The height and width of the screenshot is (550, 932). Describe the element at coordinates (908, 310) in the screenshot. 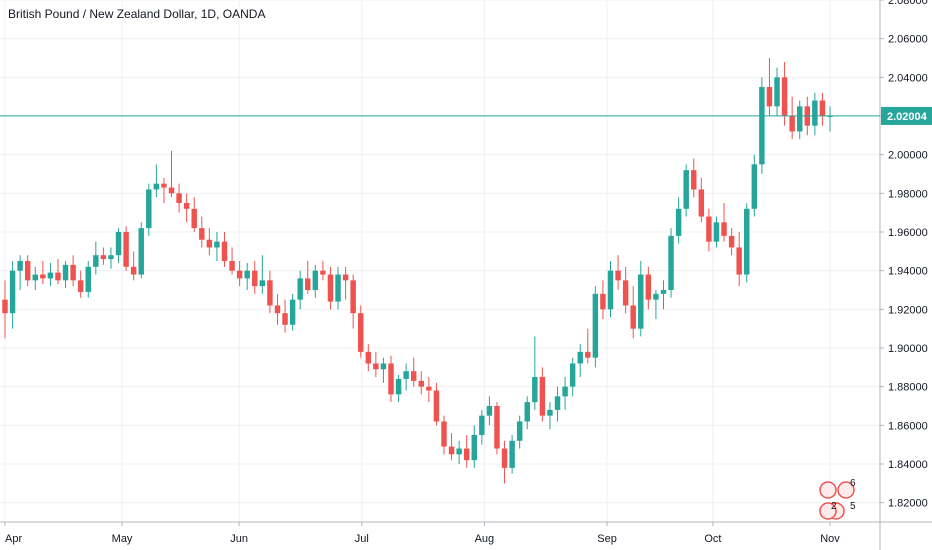

I see `y-tick-label: 1.92000` at that location.